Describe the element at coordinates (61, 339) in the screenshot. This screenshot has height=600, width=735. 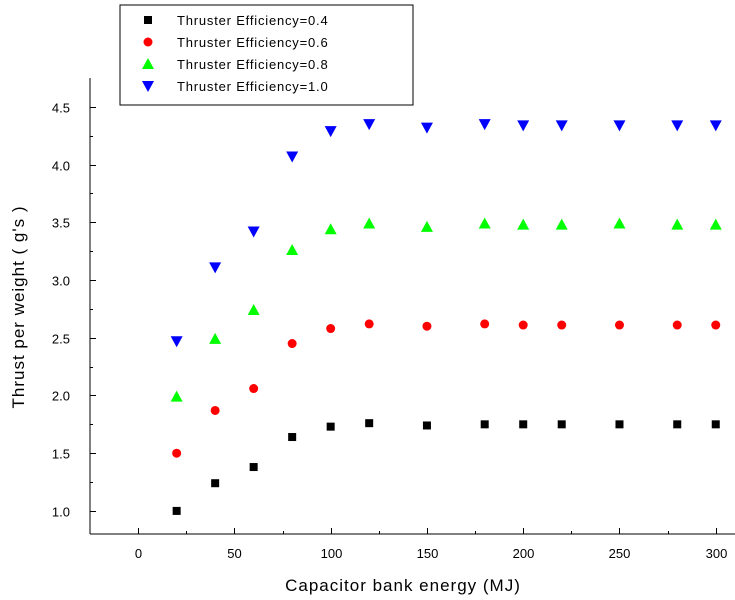
I see `y-tick-label: 2.5` at that location.